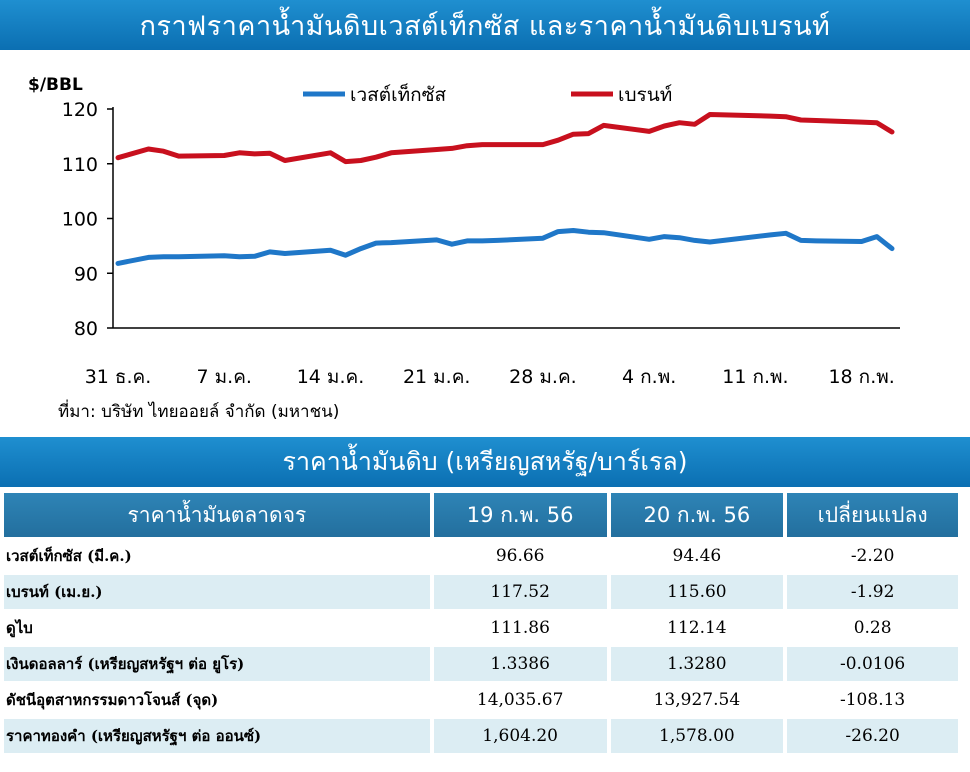  What do you see at coordinates (437, 377) in the screenshot?
I see `x-tick-label: 21 ม.ค.` at bounding box center [437, 377].